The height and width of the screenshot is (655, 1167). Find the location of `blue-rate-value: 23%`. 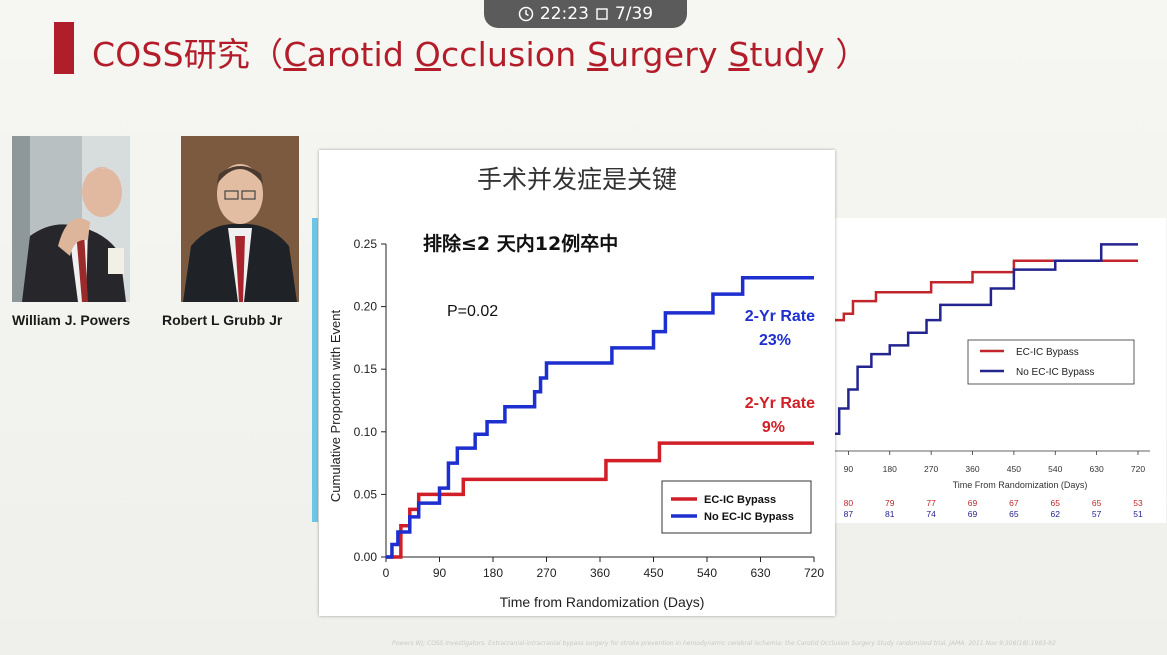

blue-rate-value: 23% is located at coordinates (775, 340).